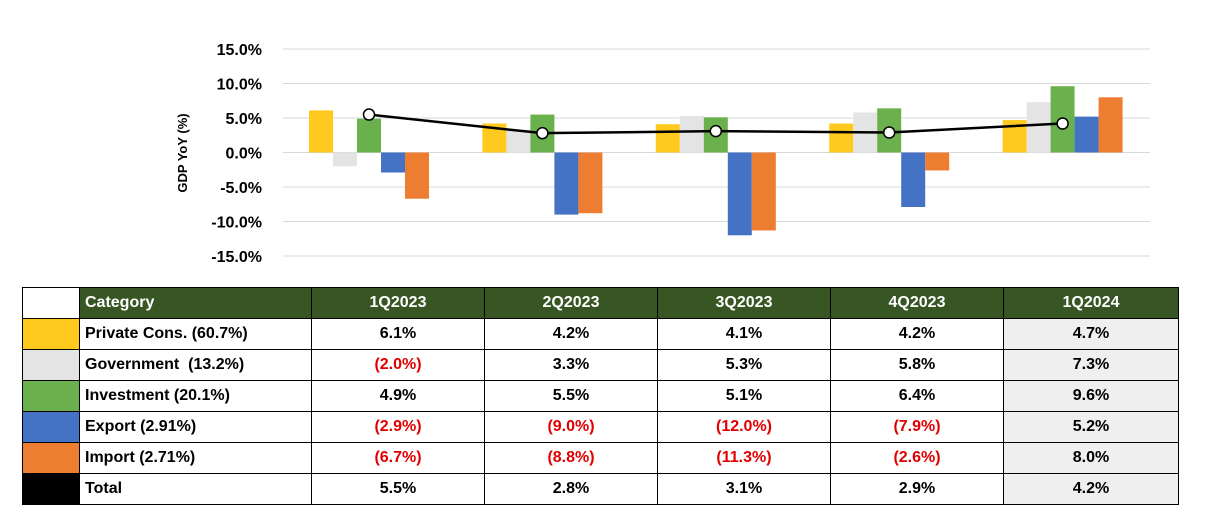 The width and height of the screenshot is (1214, 527). What do you see at coordinates (398, 303) in the screenshot?
I see `header-period: 1Q2023` at bounding box center [398, 303].